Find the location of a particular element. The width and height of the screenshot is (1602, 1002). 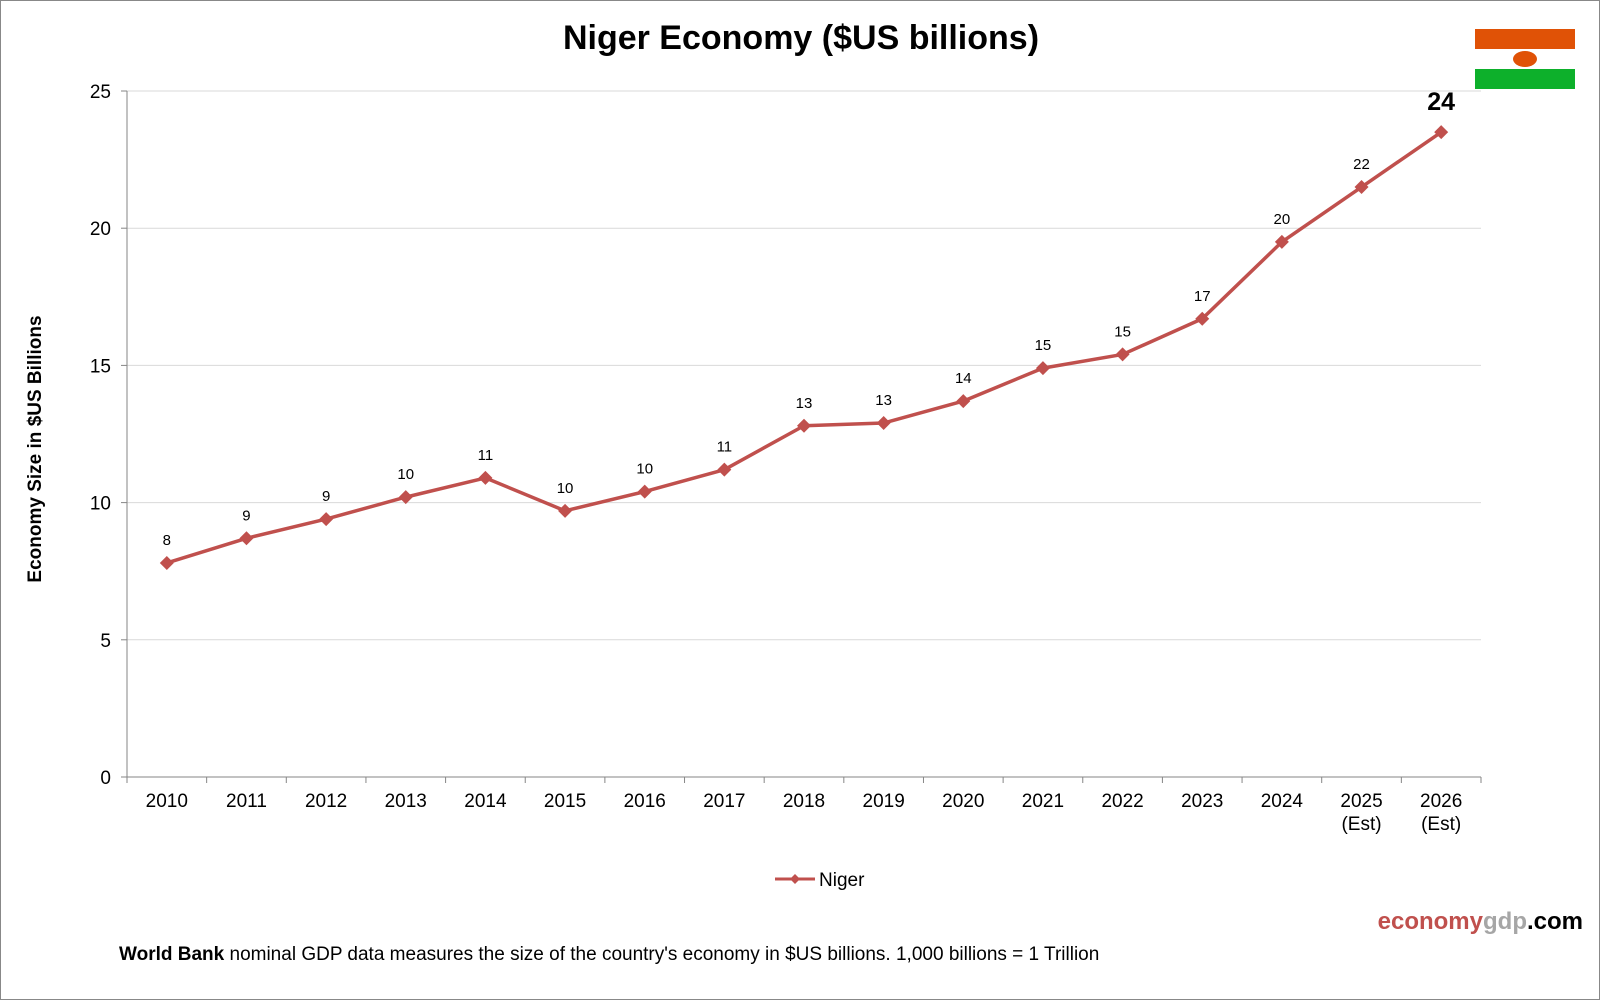

niger-flag-icon is located at coordinates (1525, 59).